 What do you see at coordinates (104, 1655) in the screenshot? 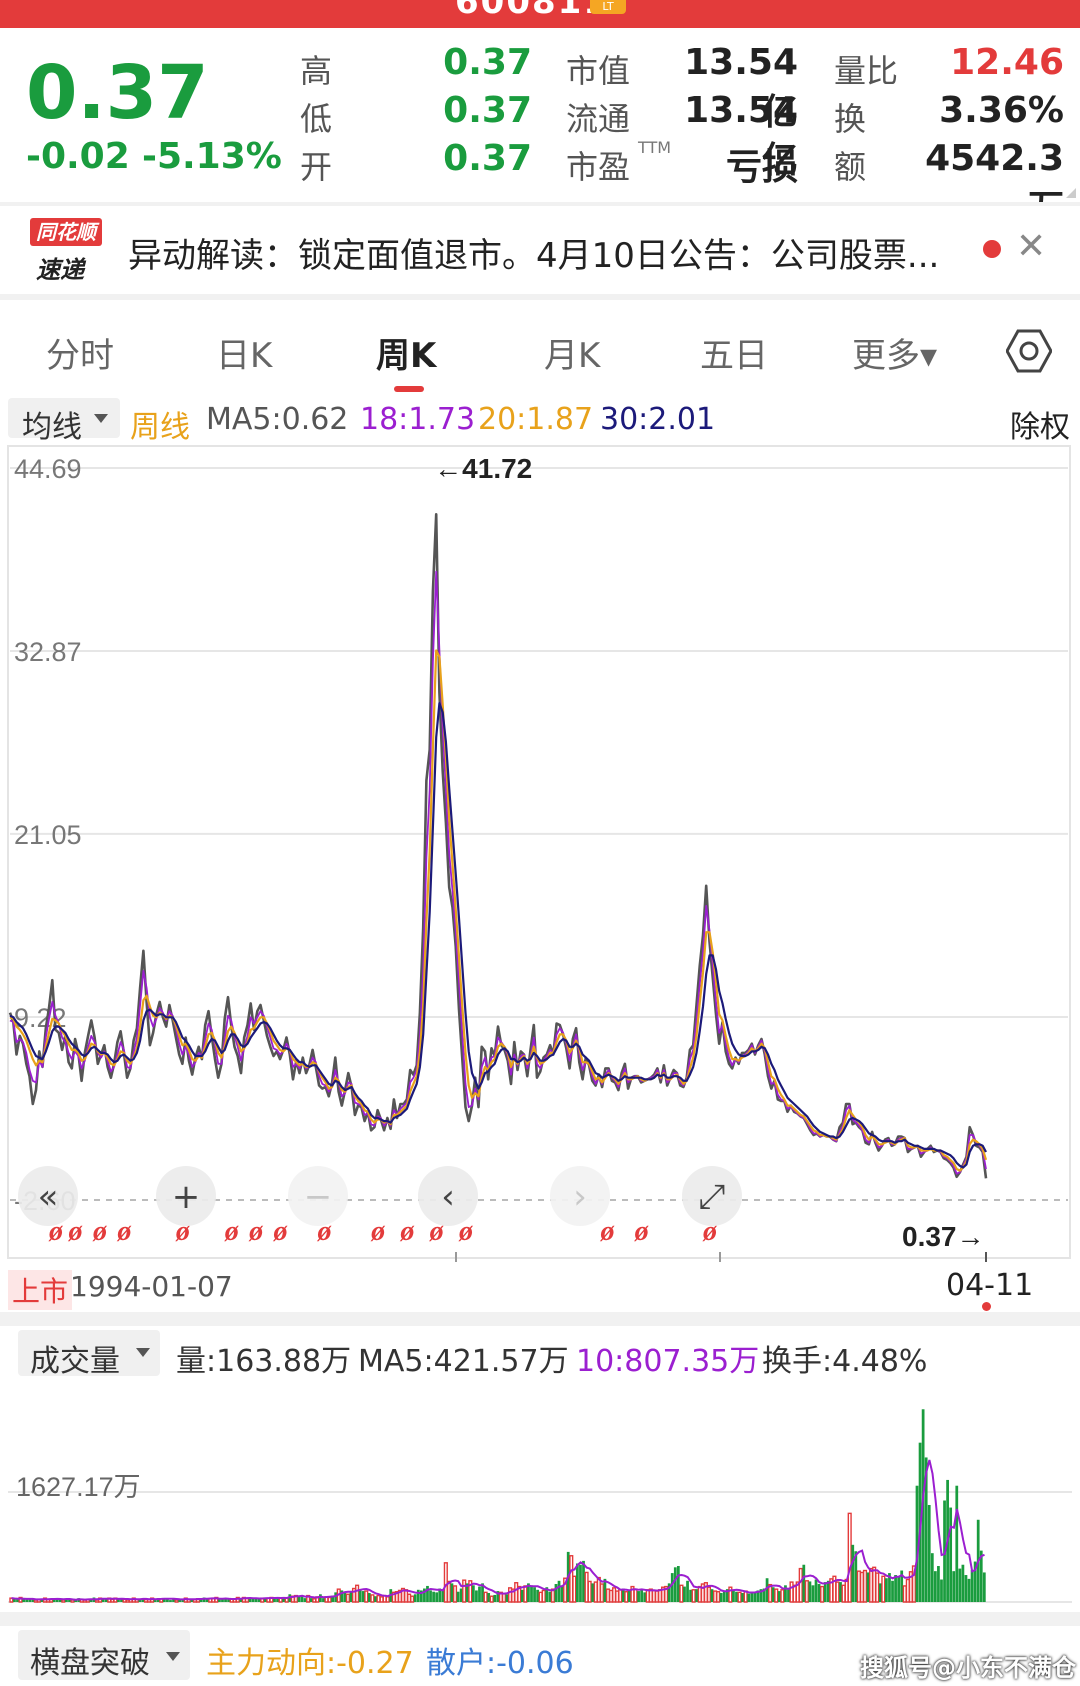
I see `indicator-selector: 横盘突破` at bounding box center [104, 1655].